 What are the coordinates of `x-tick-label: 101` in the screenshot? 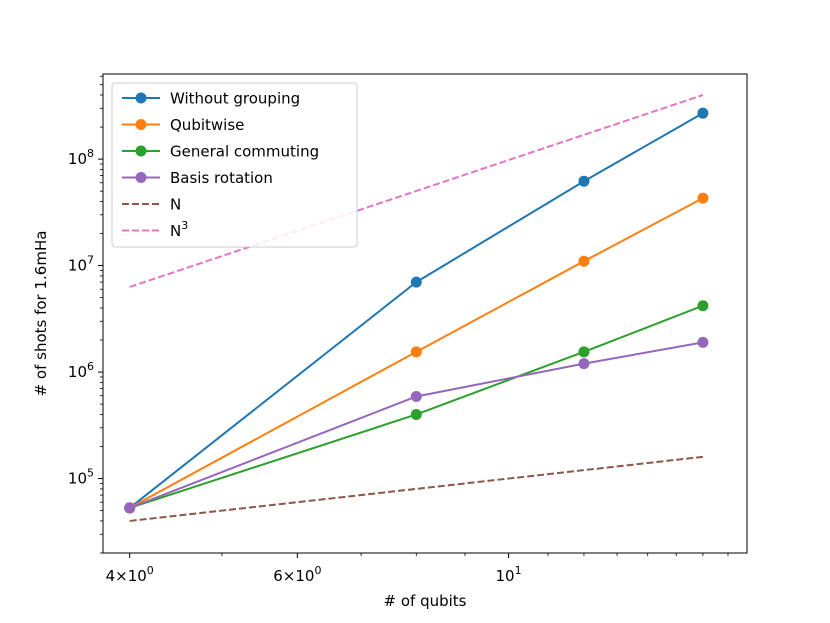 It's located at (509, 574).